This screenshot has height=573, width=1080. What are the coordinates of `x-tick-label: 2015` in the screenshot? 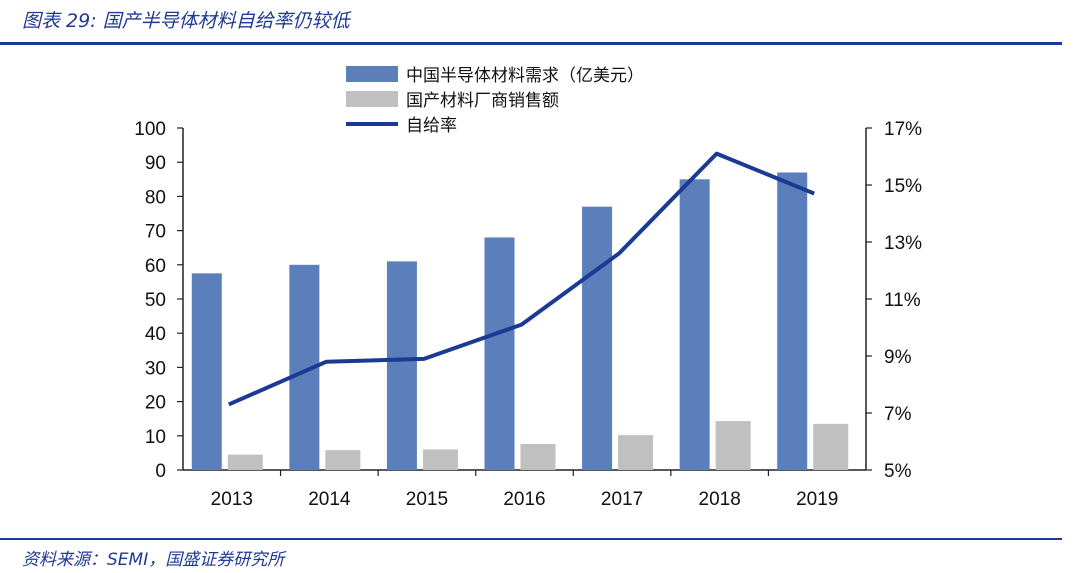 It's located at (427, 499).